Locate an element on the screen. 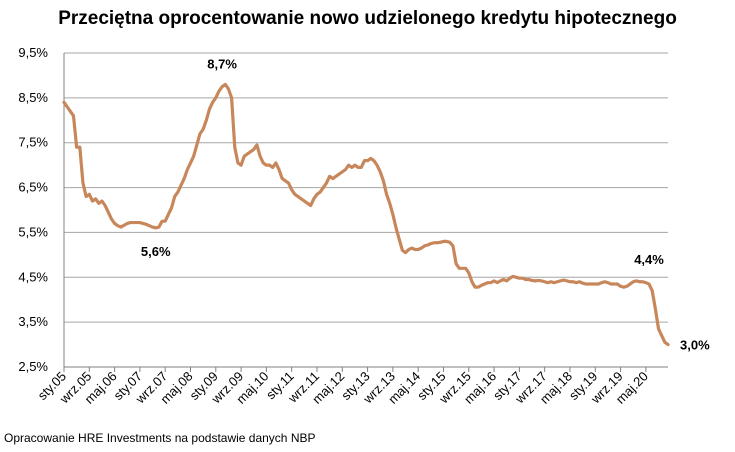  y-tick-label: 8,5% is located at coordinates (33, 97).